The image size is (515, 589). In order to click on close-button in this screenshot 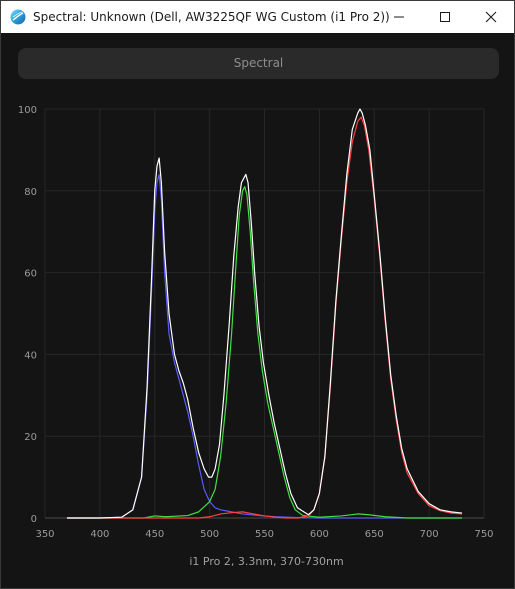, I will do `click(491, 17)`.